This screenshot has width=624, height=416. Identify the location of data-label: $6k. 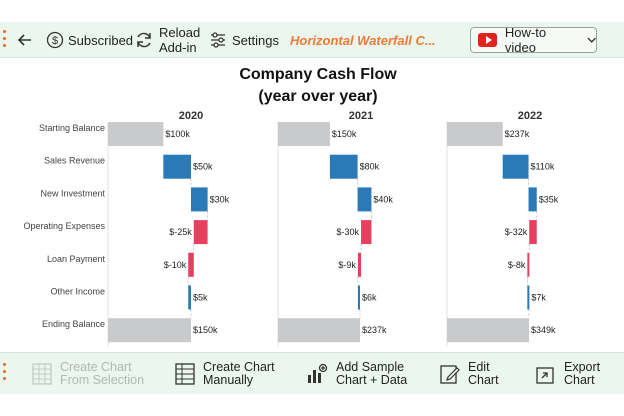
(369, 298).